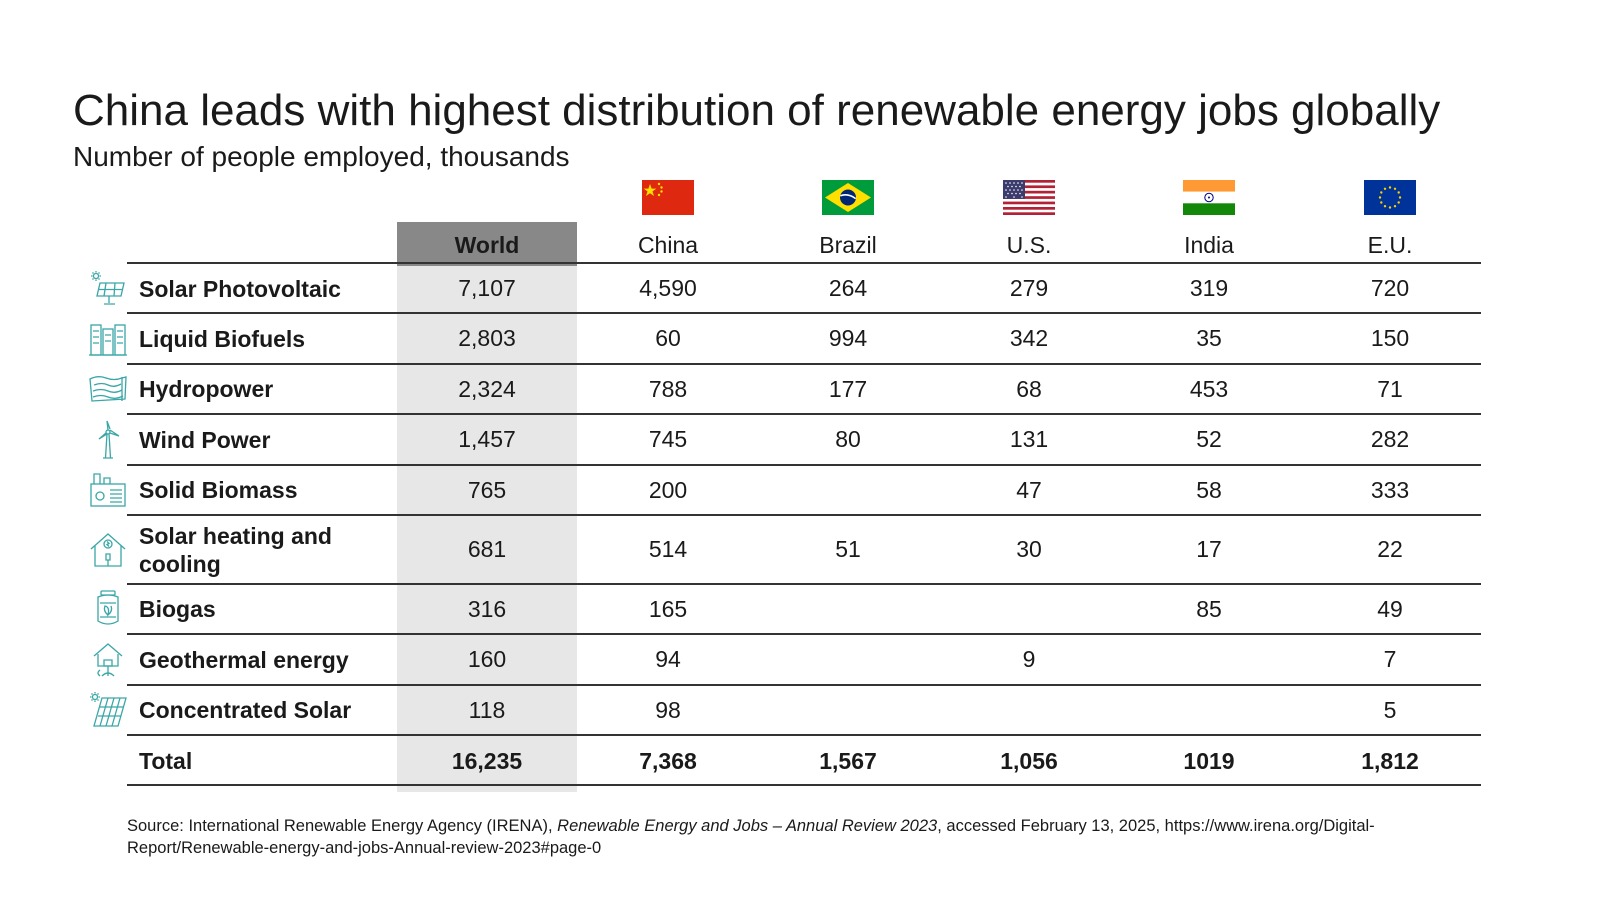  I want to click on table-cell: 279, so click(1029, 288).